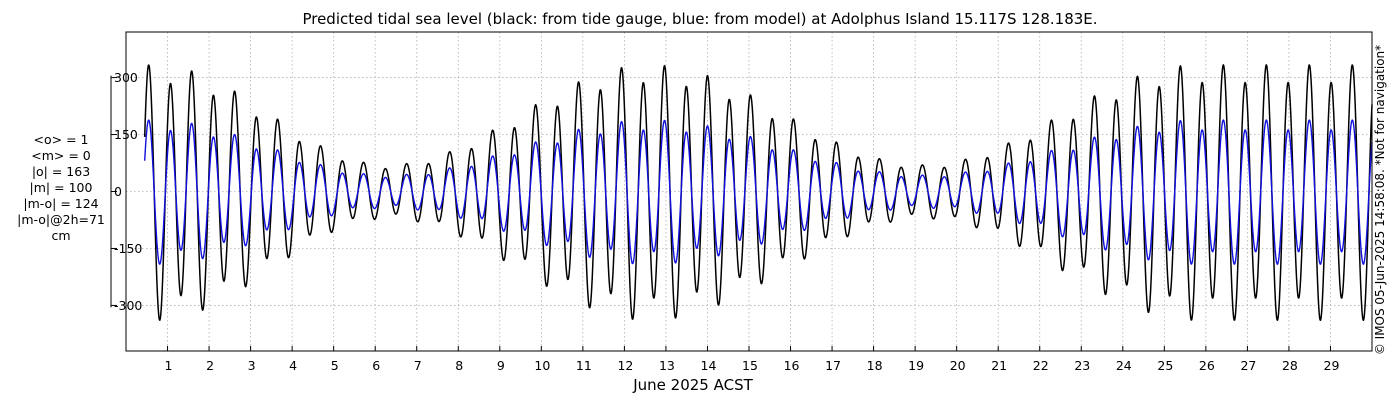 This screenshot has height=400, width=1400. I want to click on x-tick-label: 25, so click(1165, 365).